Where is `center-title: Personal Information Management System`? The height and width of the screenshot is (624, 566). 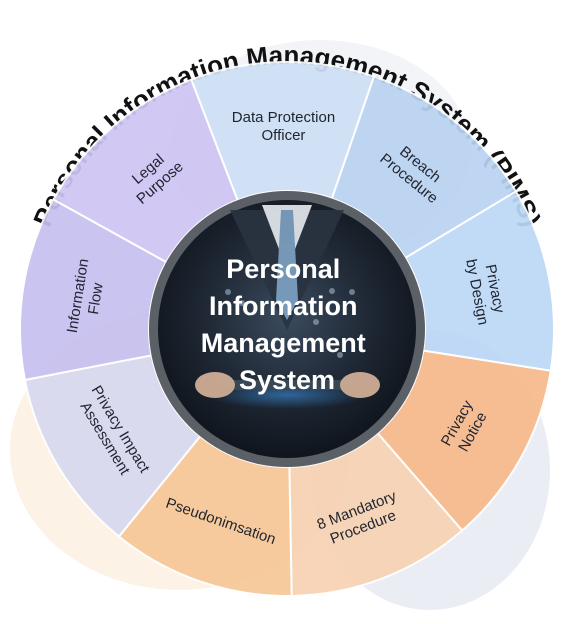
center-title: Personal Information Management System is located at coordinates (287, 324).